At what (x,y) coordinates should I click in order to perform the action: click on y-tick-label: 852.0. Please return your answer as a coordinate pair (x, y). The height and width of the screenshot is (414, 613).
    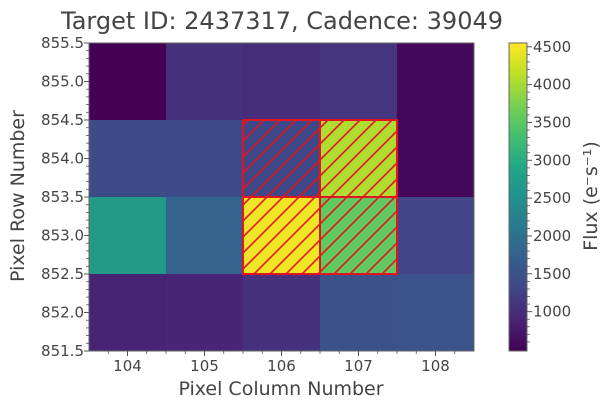
    Looking at the image, I should click on (62, 313).